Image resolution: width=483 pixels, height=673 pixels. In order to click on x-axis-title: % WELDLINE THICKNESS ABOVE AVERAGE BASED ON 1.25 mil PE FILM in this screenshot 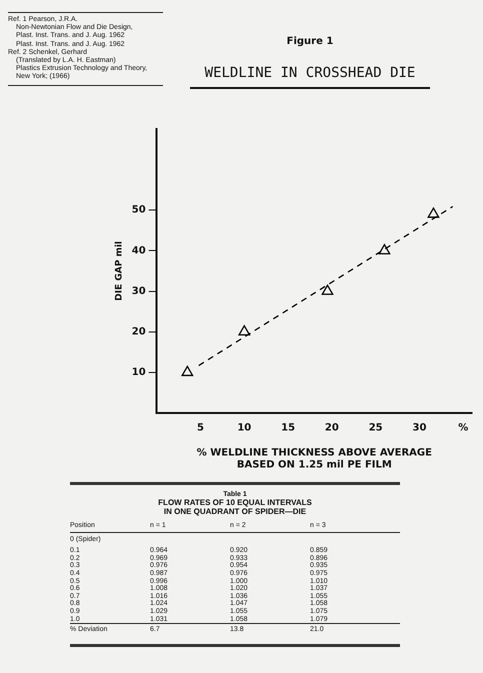, I will do `click(314, 459)`.